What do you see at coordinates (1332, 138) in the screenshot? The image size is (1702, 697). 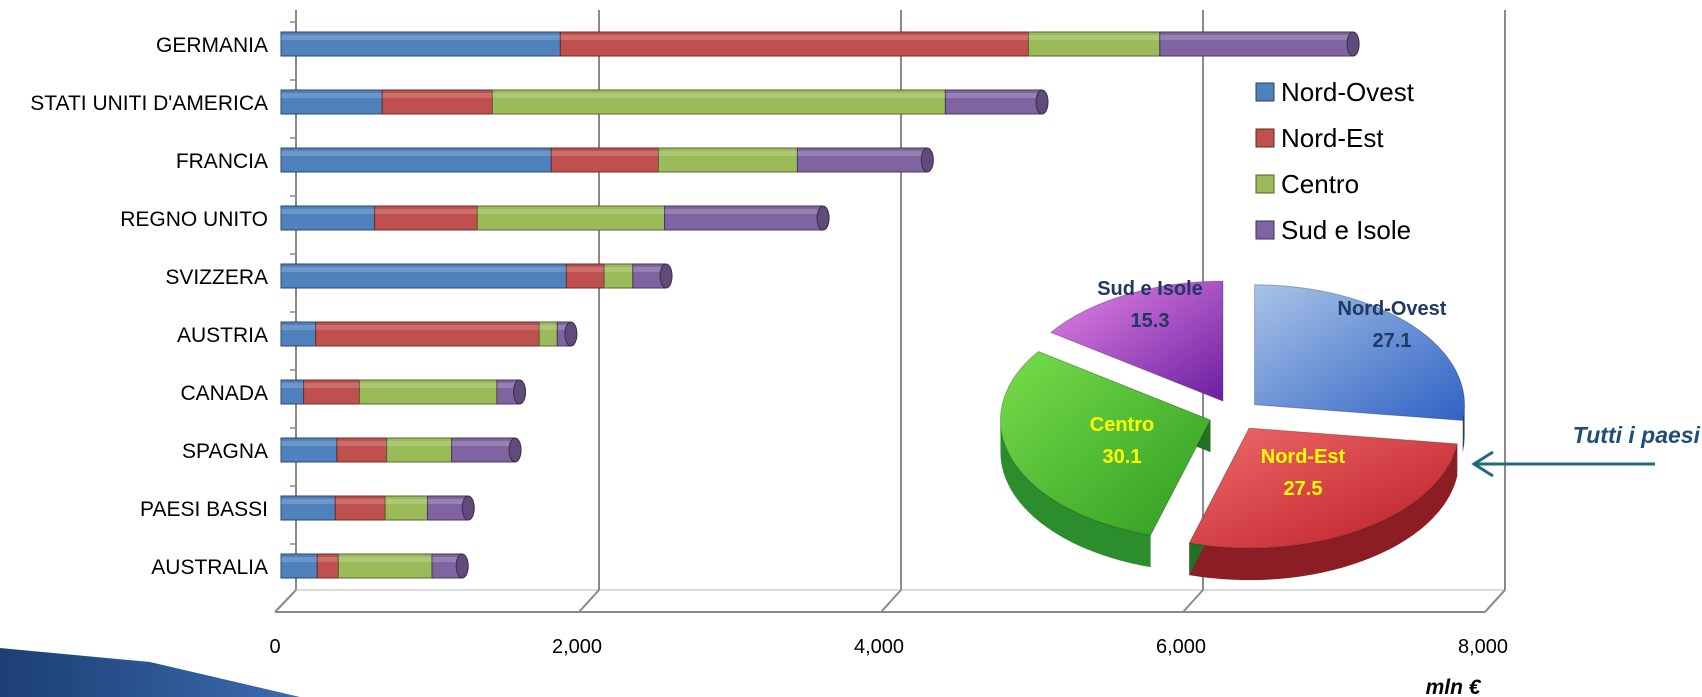 I see `legend-label: Nord-Est` at bounding box center [1332, 138].